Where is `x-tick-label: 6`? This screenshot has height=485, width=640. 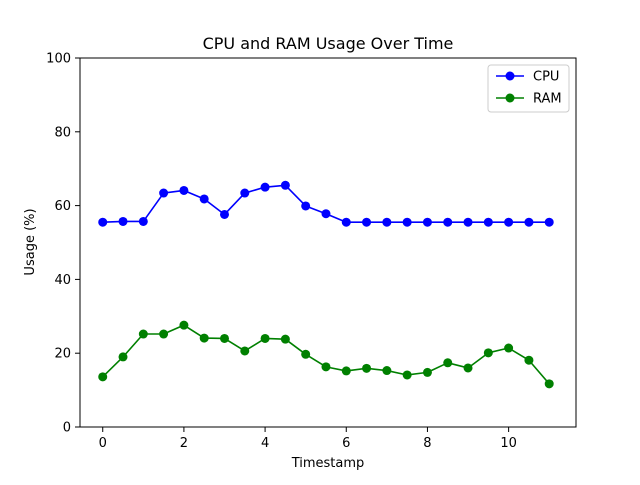
x-tick-label: 6 is located at coordinates (346, 443).